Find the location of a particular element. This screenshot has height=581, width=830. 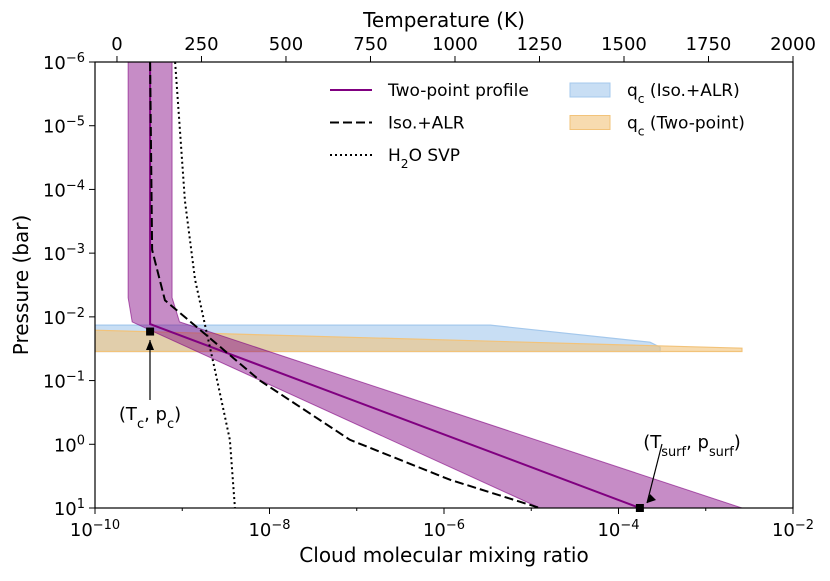

annotation-label: (Tc, pc) is located at coordinates (150, 418).